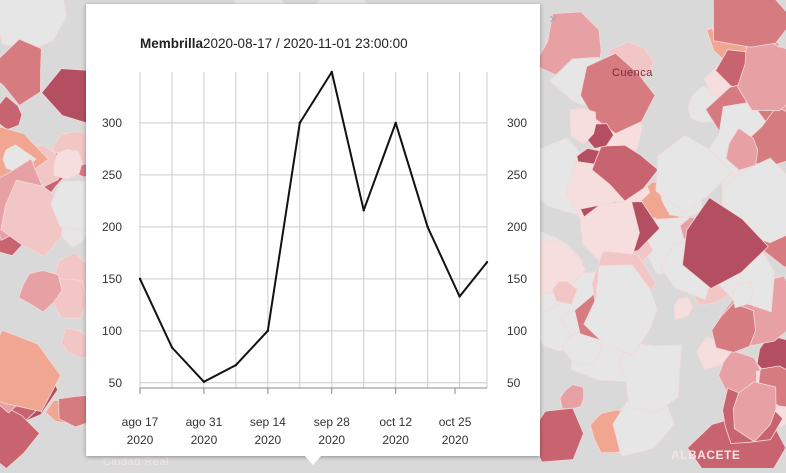 Image resolution: width=786 pixels, height=473 pixels. I want to click on x-tick-label: ago 17, so click(140, 422).